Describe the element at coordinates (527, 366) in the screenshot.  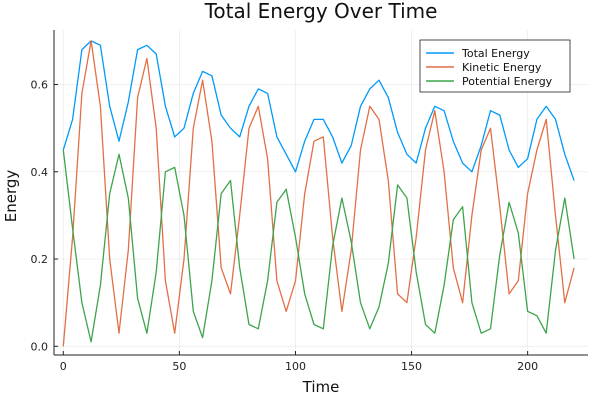
I see `x-tick-label: 200` at that location.